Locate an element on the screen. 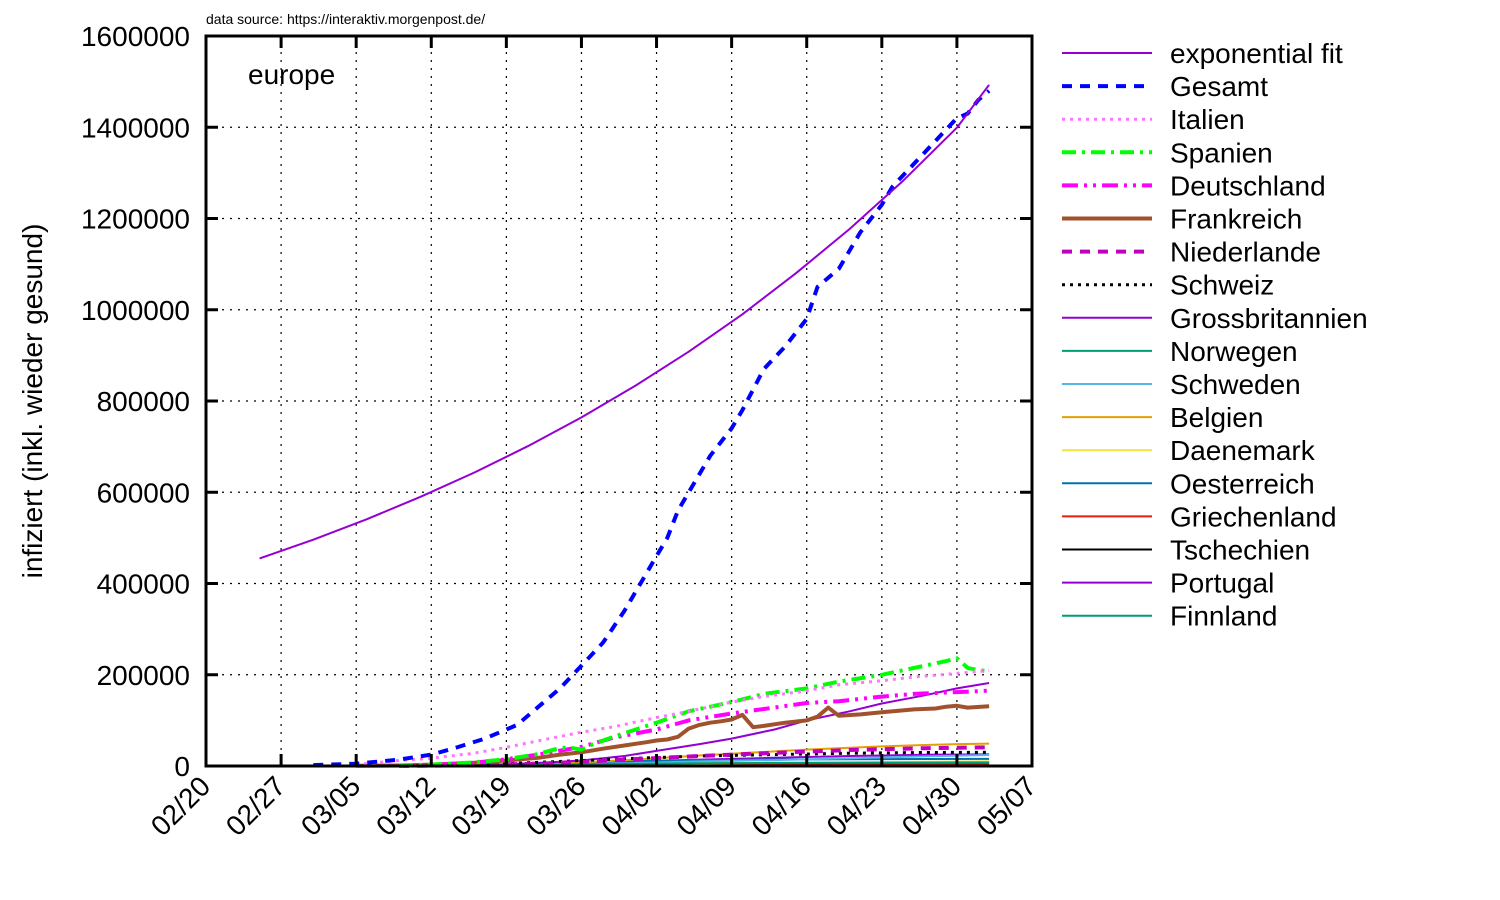  legend-label: Portugal is located at coordinates (1222, 583).